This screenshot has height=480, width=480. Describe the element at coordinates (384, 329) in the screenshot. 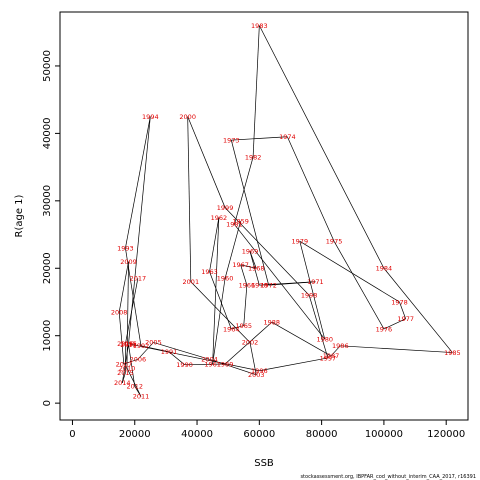

I see `year-label: 1976` at that location.